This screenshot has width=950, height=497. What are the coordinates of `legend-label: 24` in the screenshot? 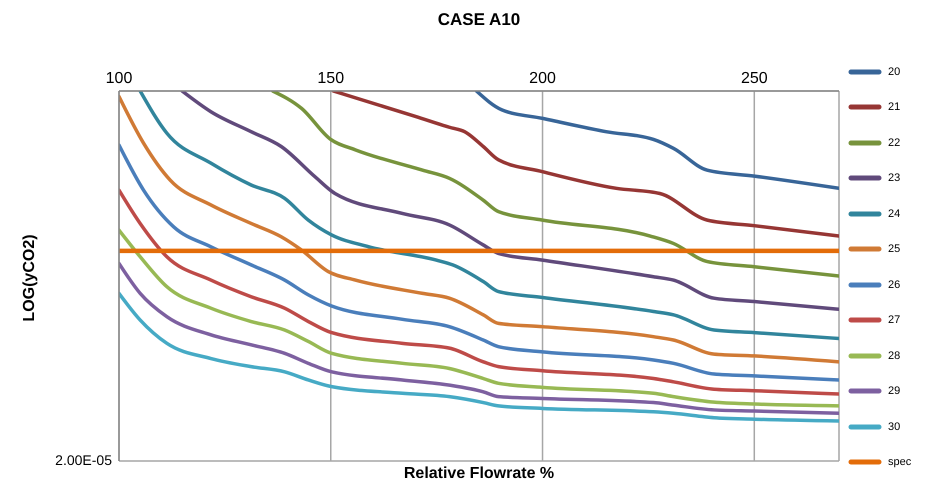 It's located at (894, 214).